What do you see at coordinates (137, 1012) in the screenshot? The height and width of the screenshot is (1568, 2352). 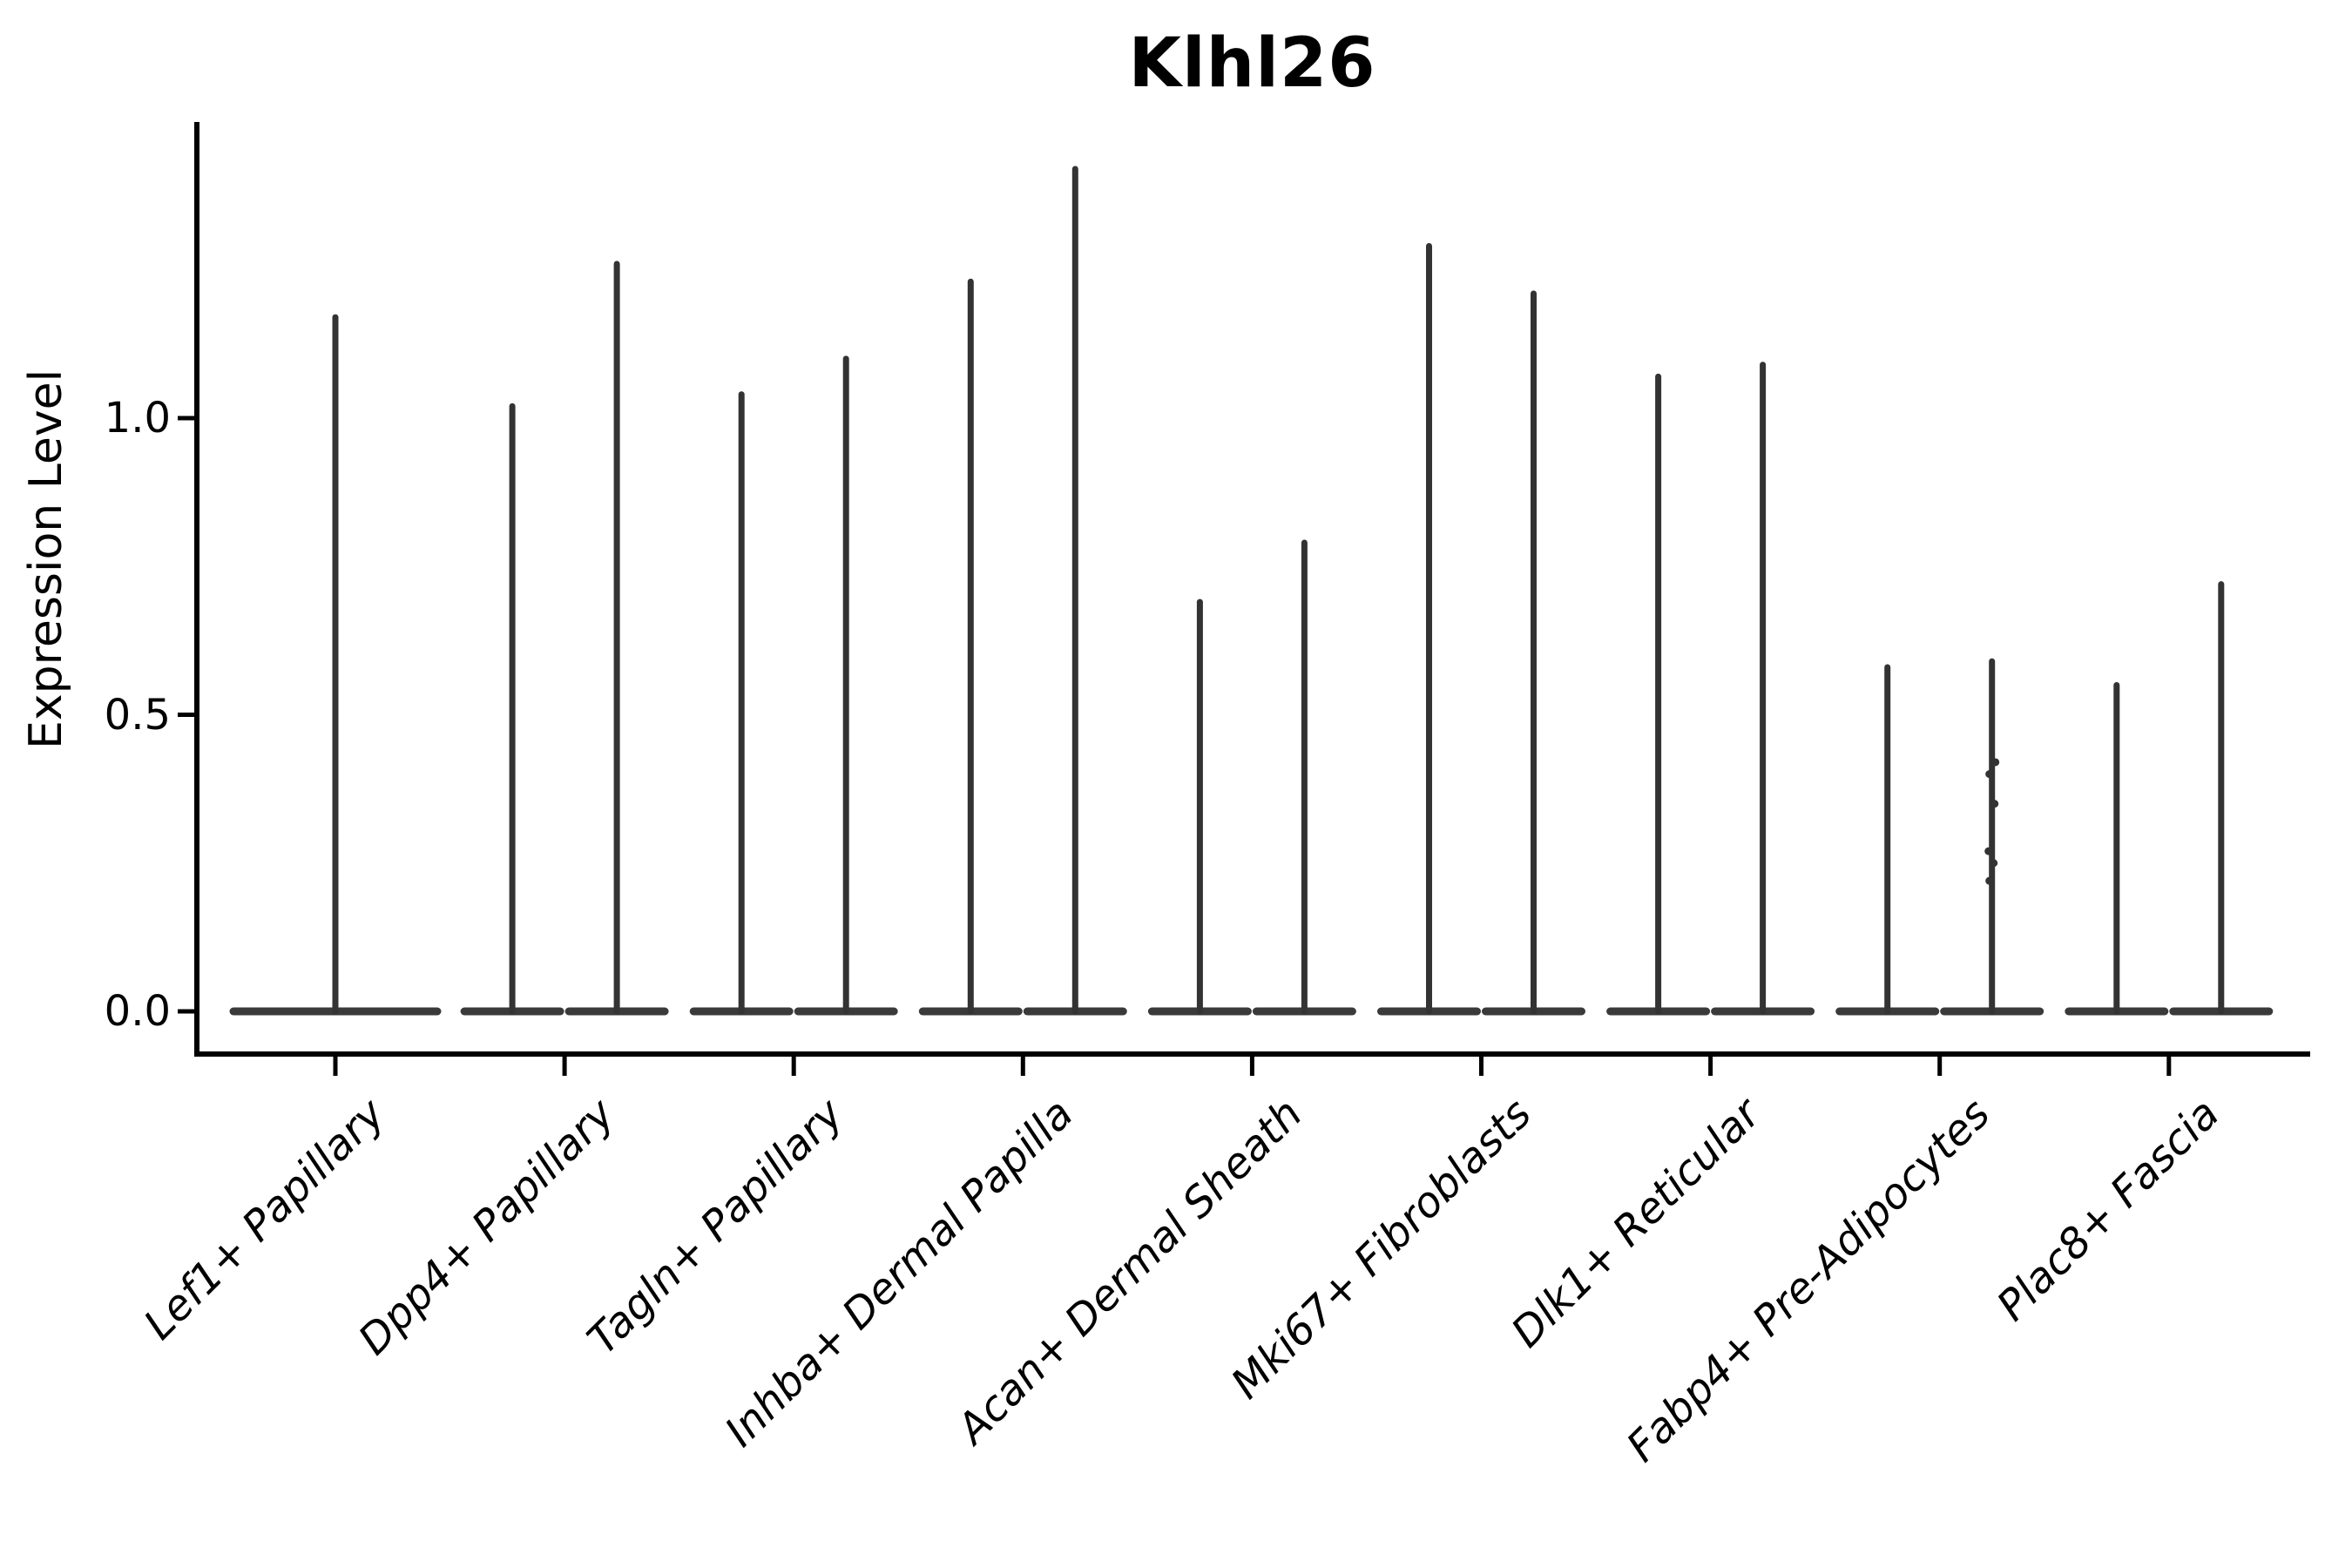 I see `y-tick-label: 0.0` at bounding box center [137, 1012].